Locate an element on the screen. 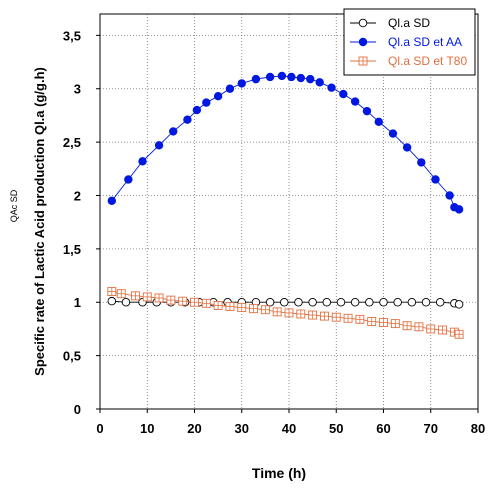 The image size is (500, 496). x-tick-label: 0 is located at coordinates (99, 428).